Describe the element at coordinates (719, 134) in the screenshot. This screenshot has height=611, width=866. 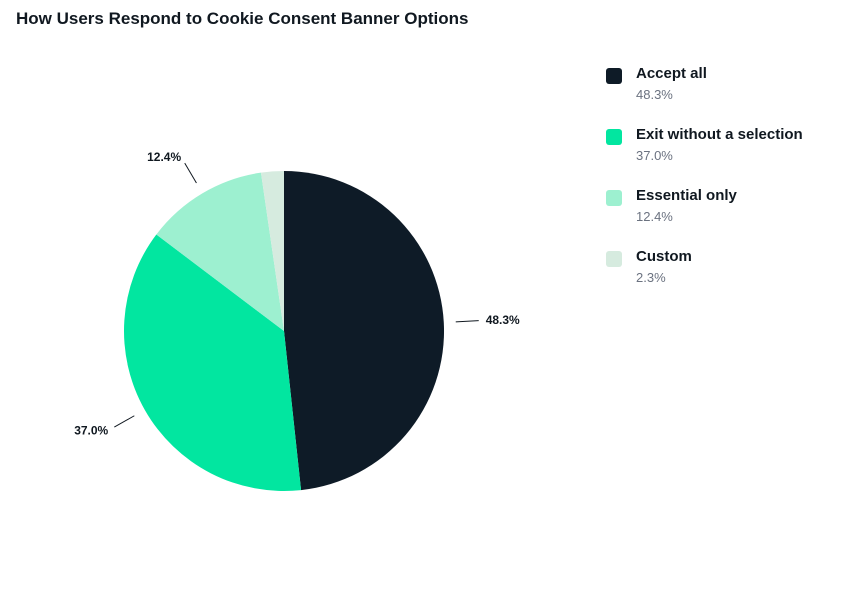
I see `legend-label: Exit without a selection` at that location.